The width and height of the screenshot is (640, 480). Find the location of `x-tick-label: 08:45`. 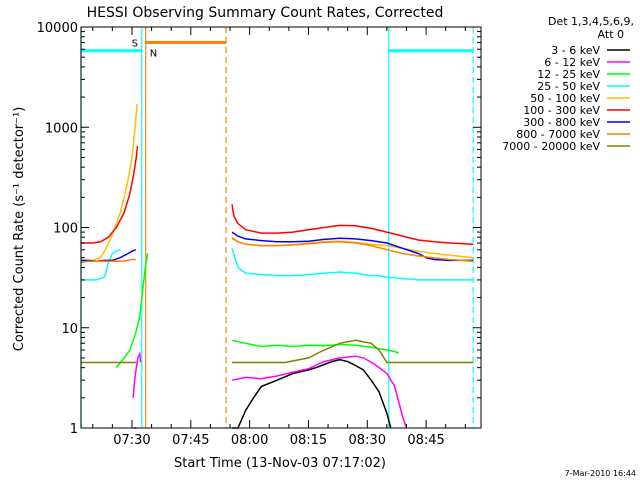

x-tick-label: 08:45 is located at coordinates (425, 440).